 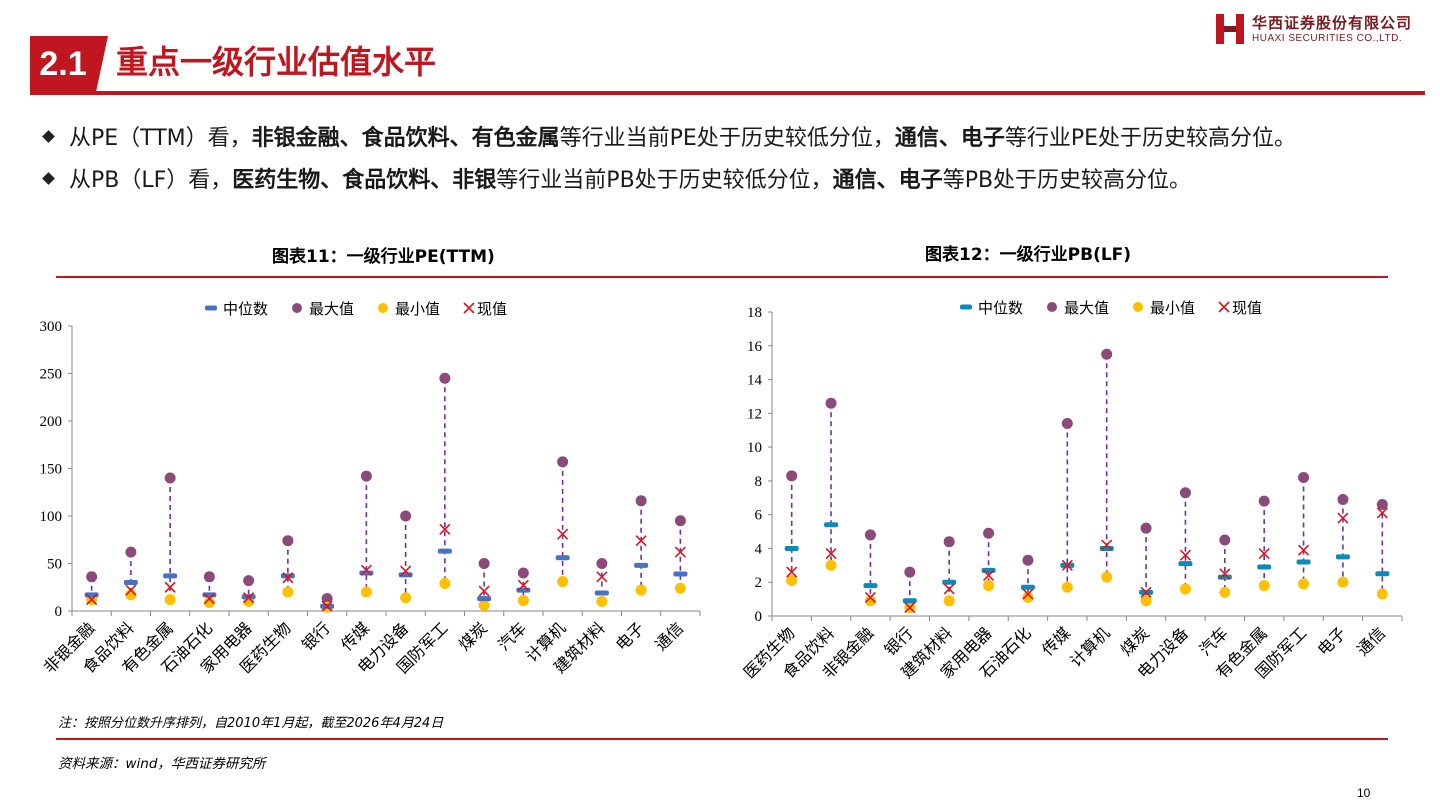 I want to click on section-title: 重点一级行业估值水平, so click(x=276, y=62).